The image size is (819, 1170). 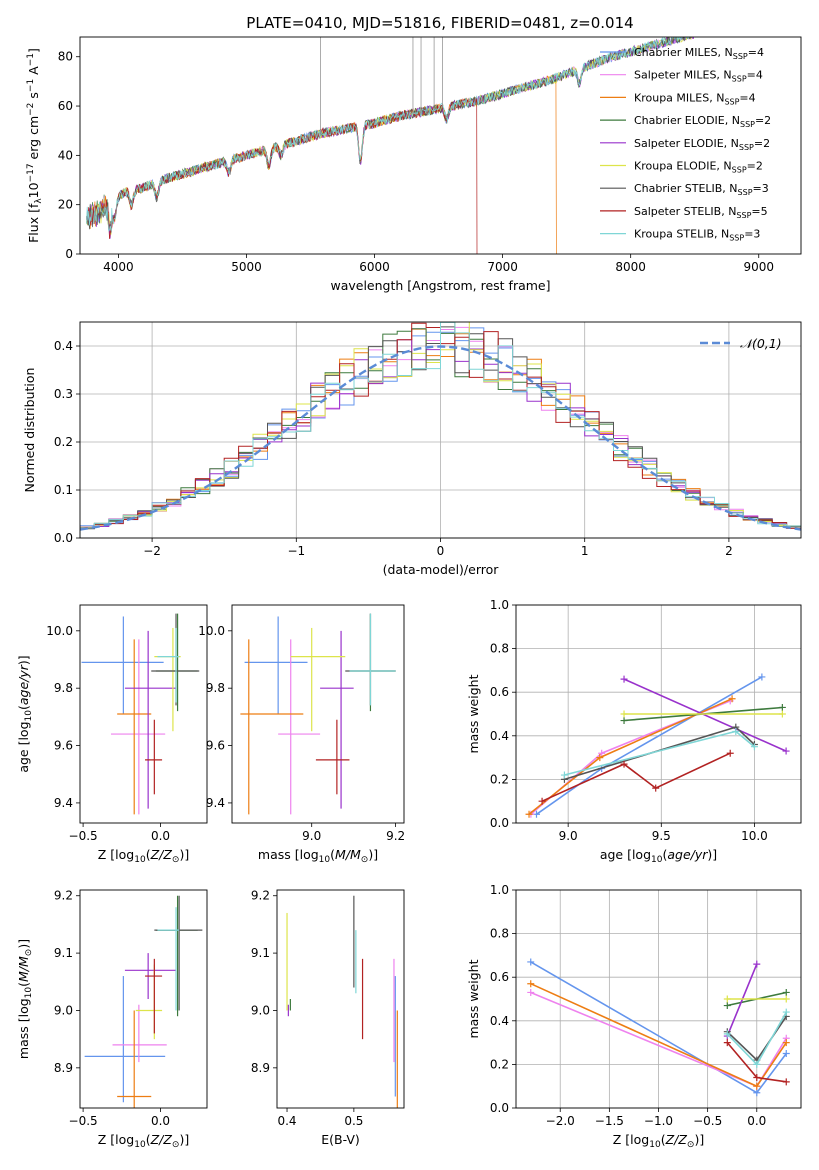 I want to click on x-tick-label: 9000, so click(x=758, y=267).